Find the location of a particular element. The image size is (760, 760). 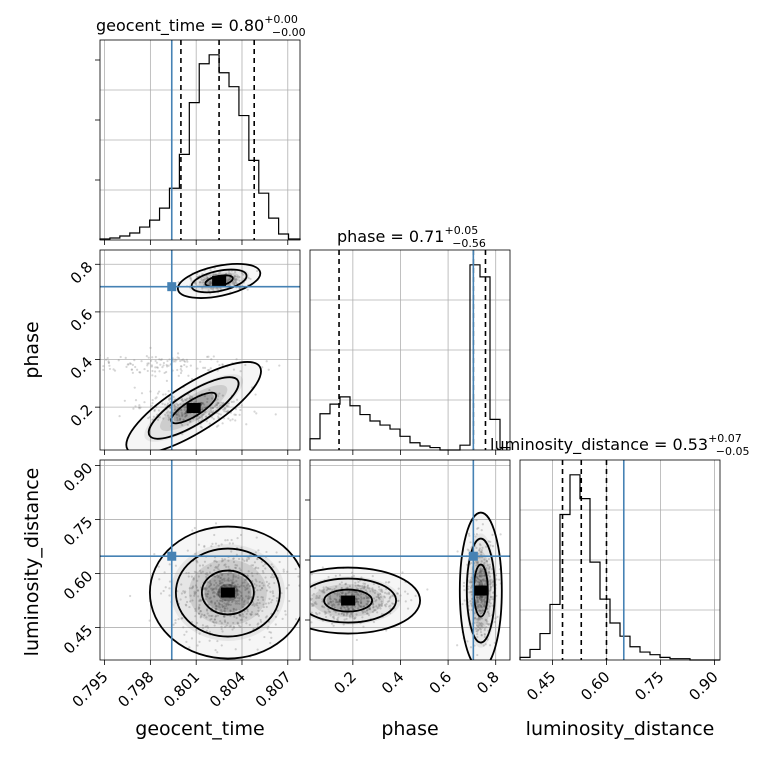

title-phase: phase = 0.71+0.05 −0.56 is located at coordinates (411, 237).